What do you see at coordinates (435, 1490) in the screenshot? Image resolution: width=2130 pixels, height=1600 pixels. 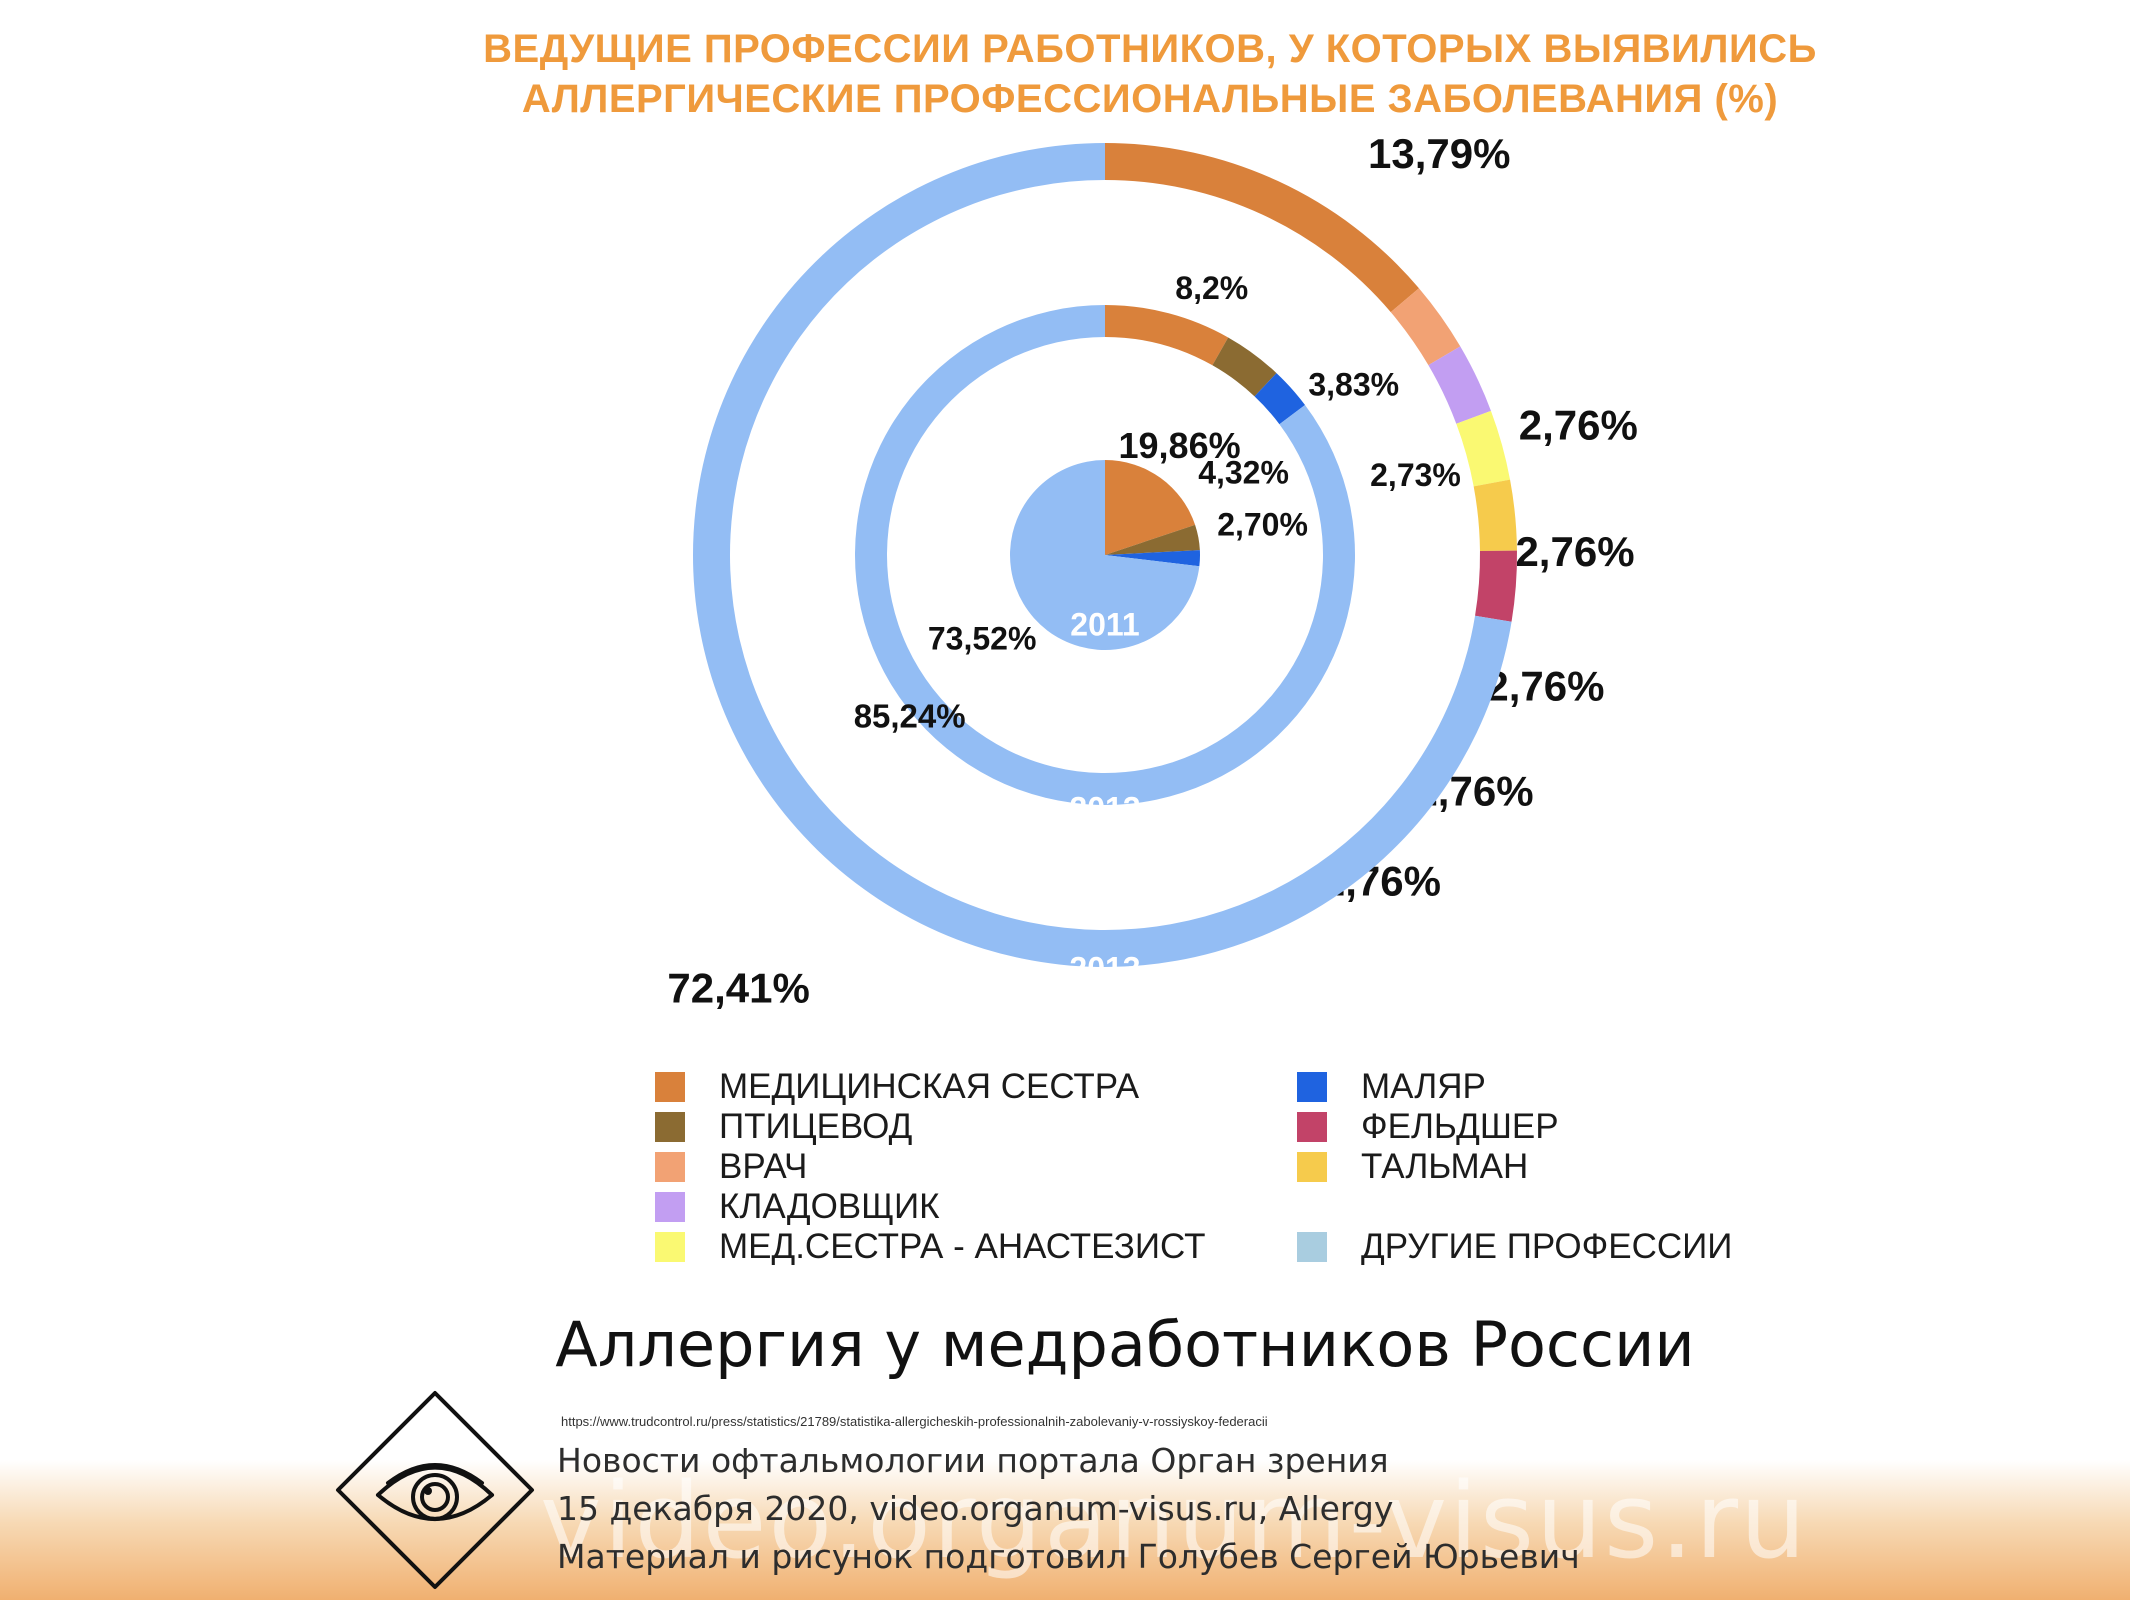 I see `eye-logo-icon` at bounding box center [435, 1490].